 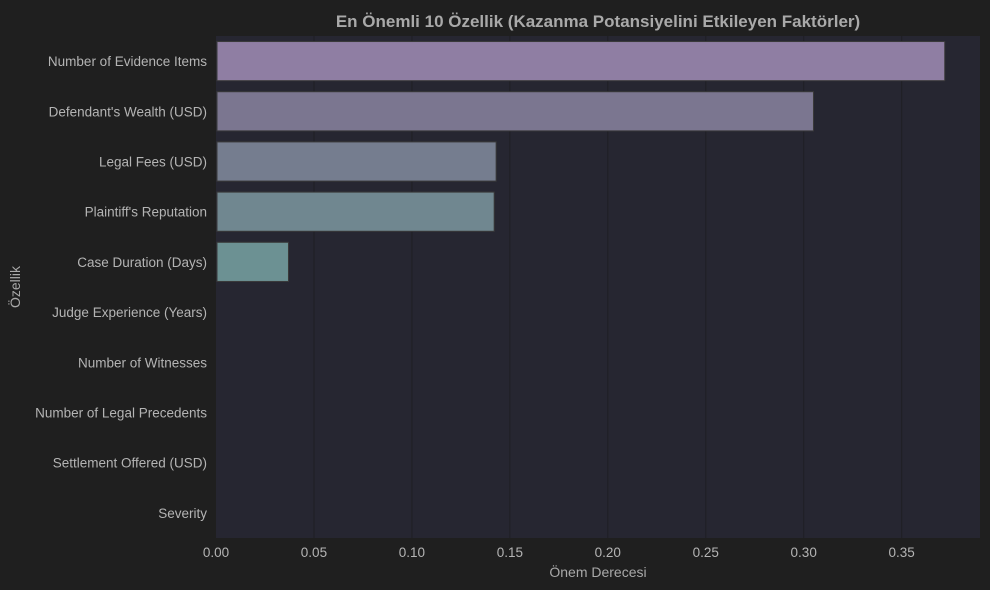 What do you see at coordinates (902, 552) in the screenshot?
I see `x-tick-label: 0.35` at bounding box center [902, 552].